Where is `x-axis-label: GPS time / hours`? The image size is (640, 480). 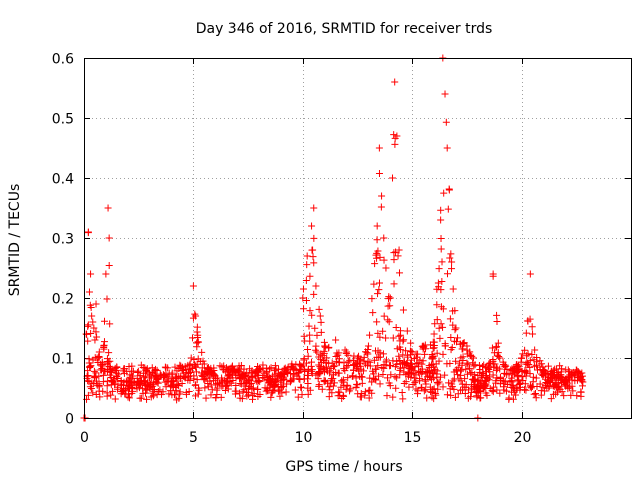 x-axis-label: GPS time / hours is located at coordinates (343, 467).